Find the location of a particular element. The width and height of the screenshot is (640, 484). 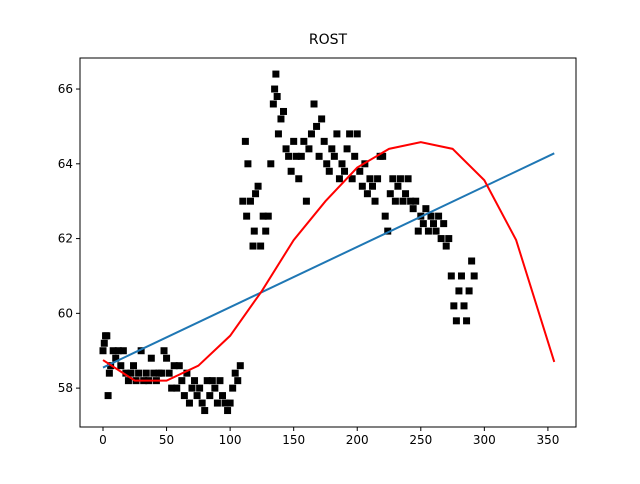

x-tick-label: 150 is located at coordinates (293, 440).